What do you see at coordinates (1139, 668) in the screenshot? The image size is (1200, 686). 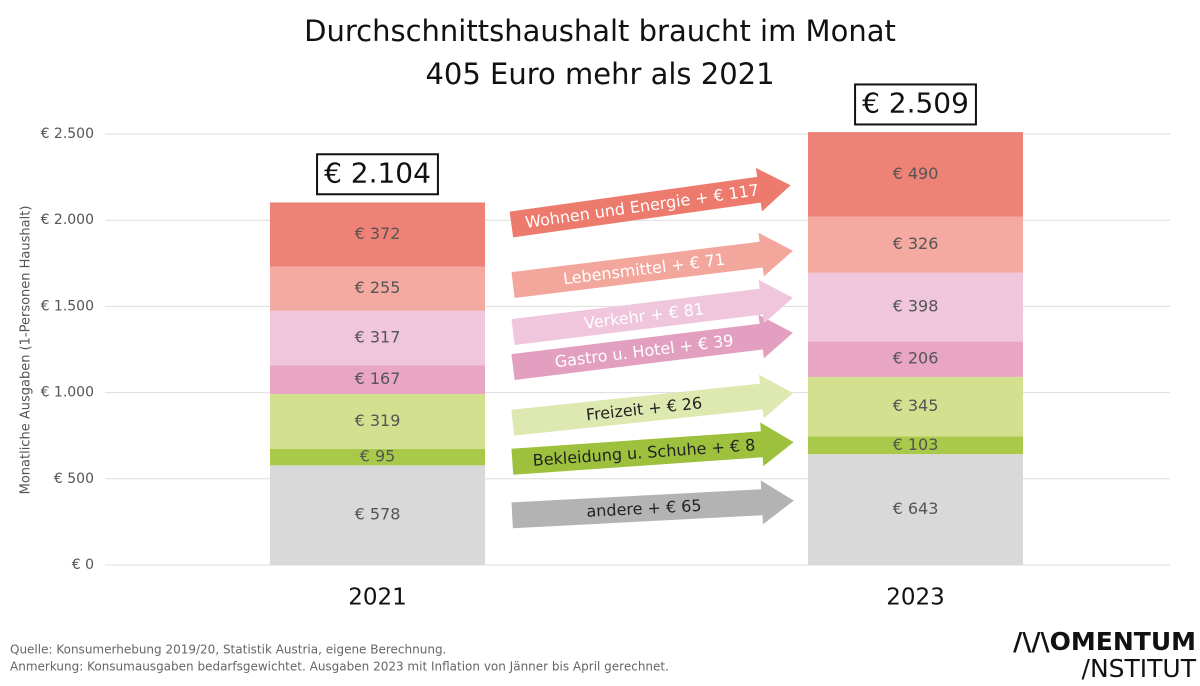 I see `logo: /NSTITUT` at bounding box center [1139, 668].